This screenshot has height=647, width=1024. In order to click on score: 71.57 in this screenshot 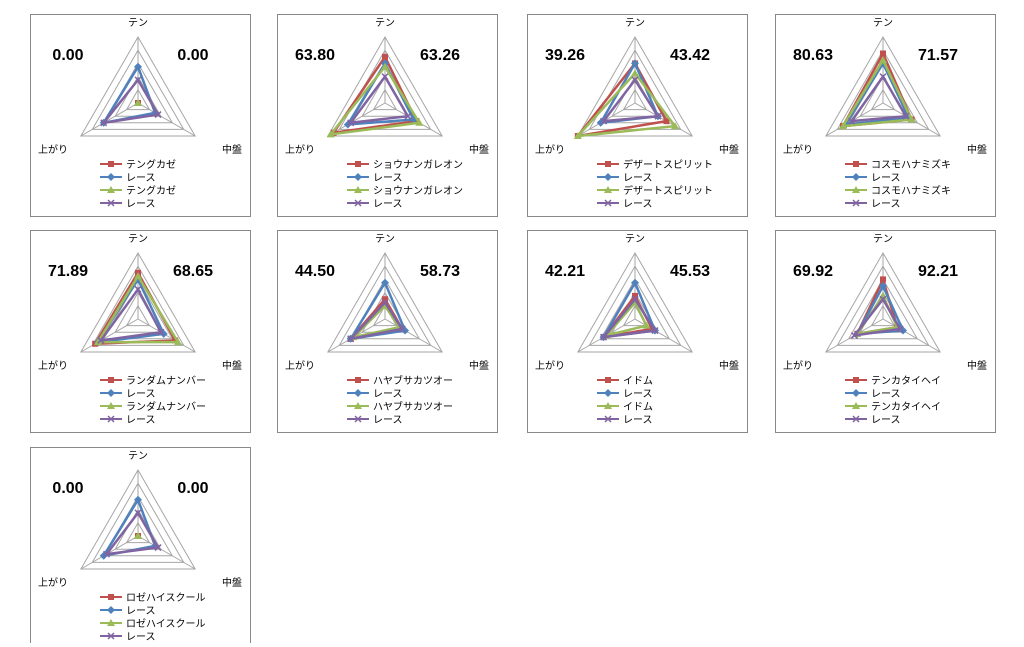, I will do `click(938, 55)`.